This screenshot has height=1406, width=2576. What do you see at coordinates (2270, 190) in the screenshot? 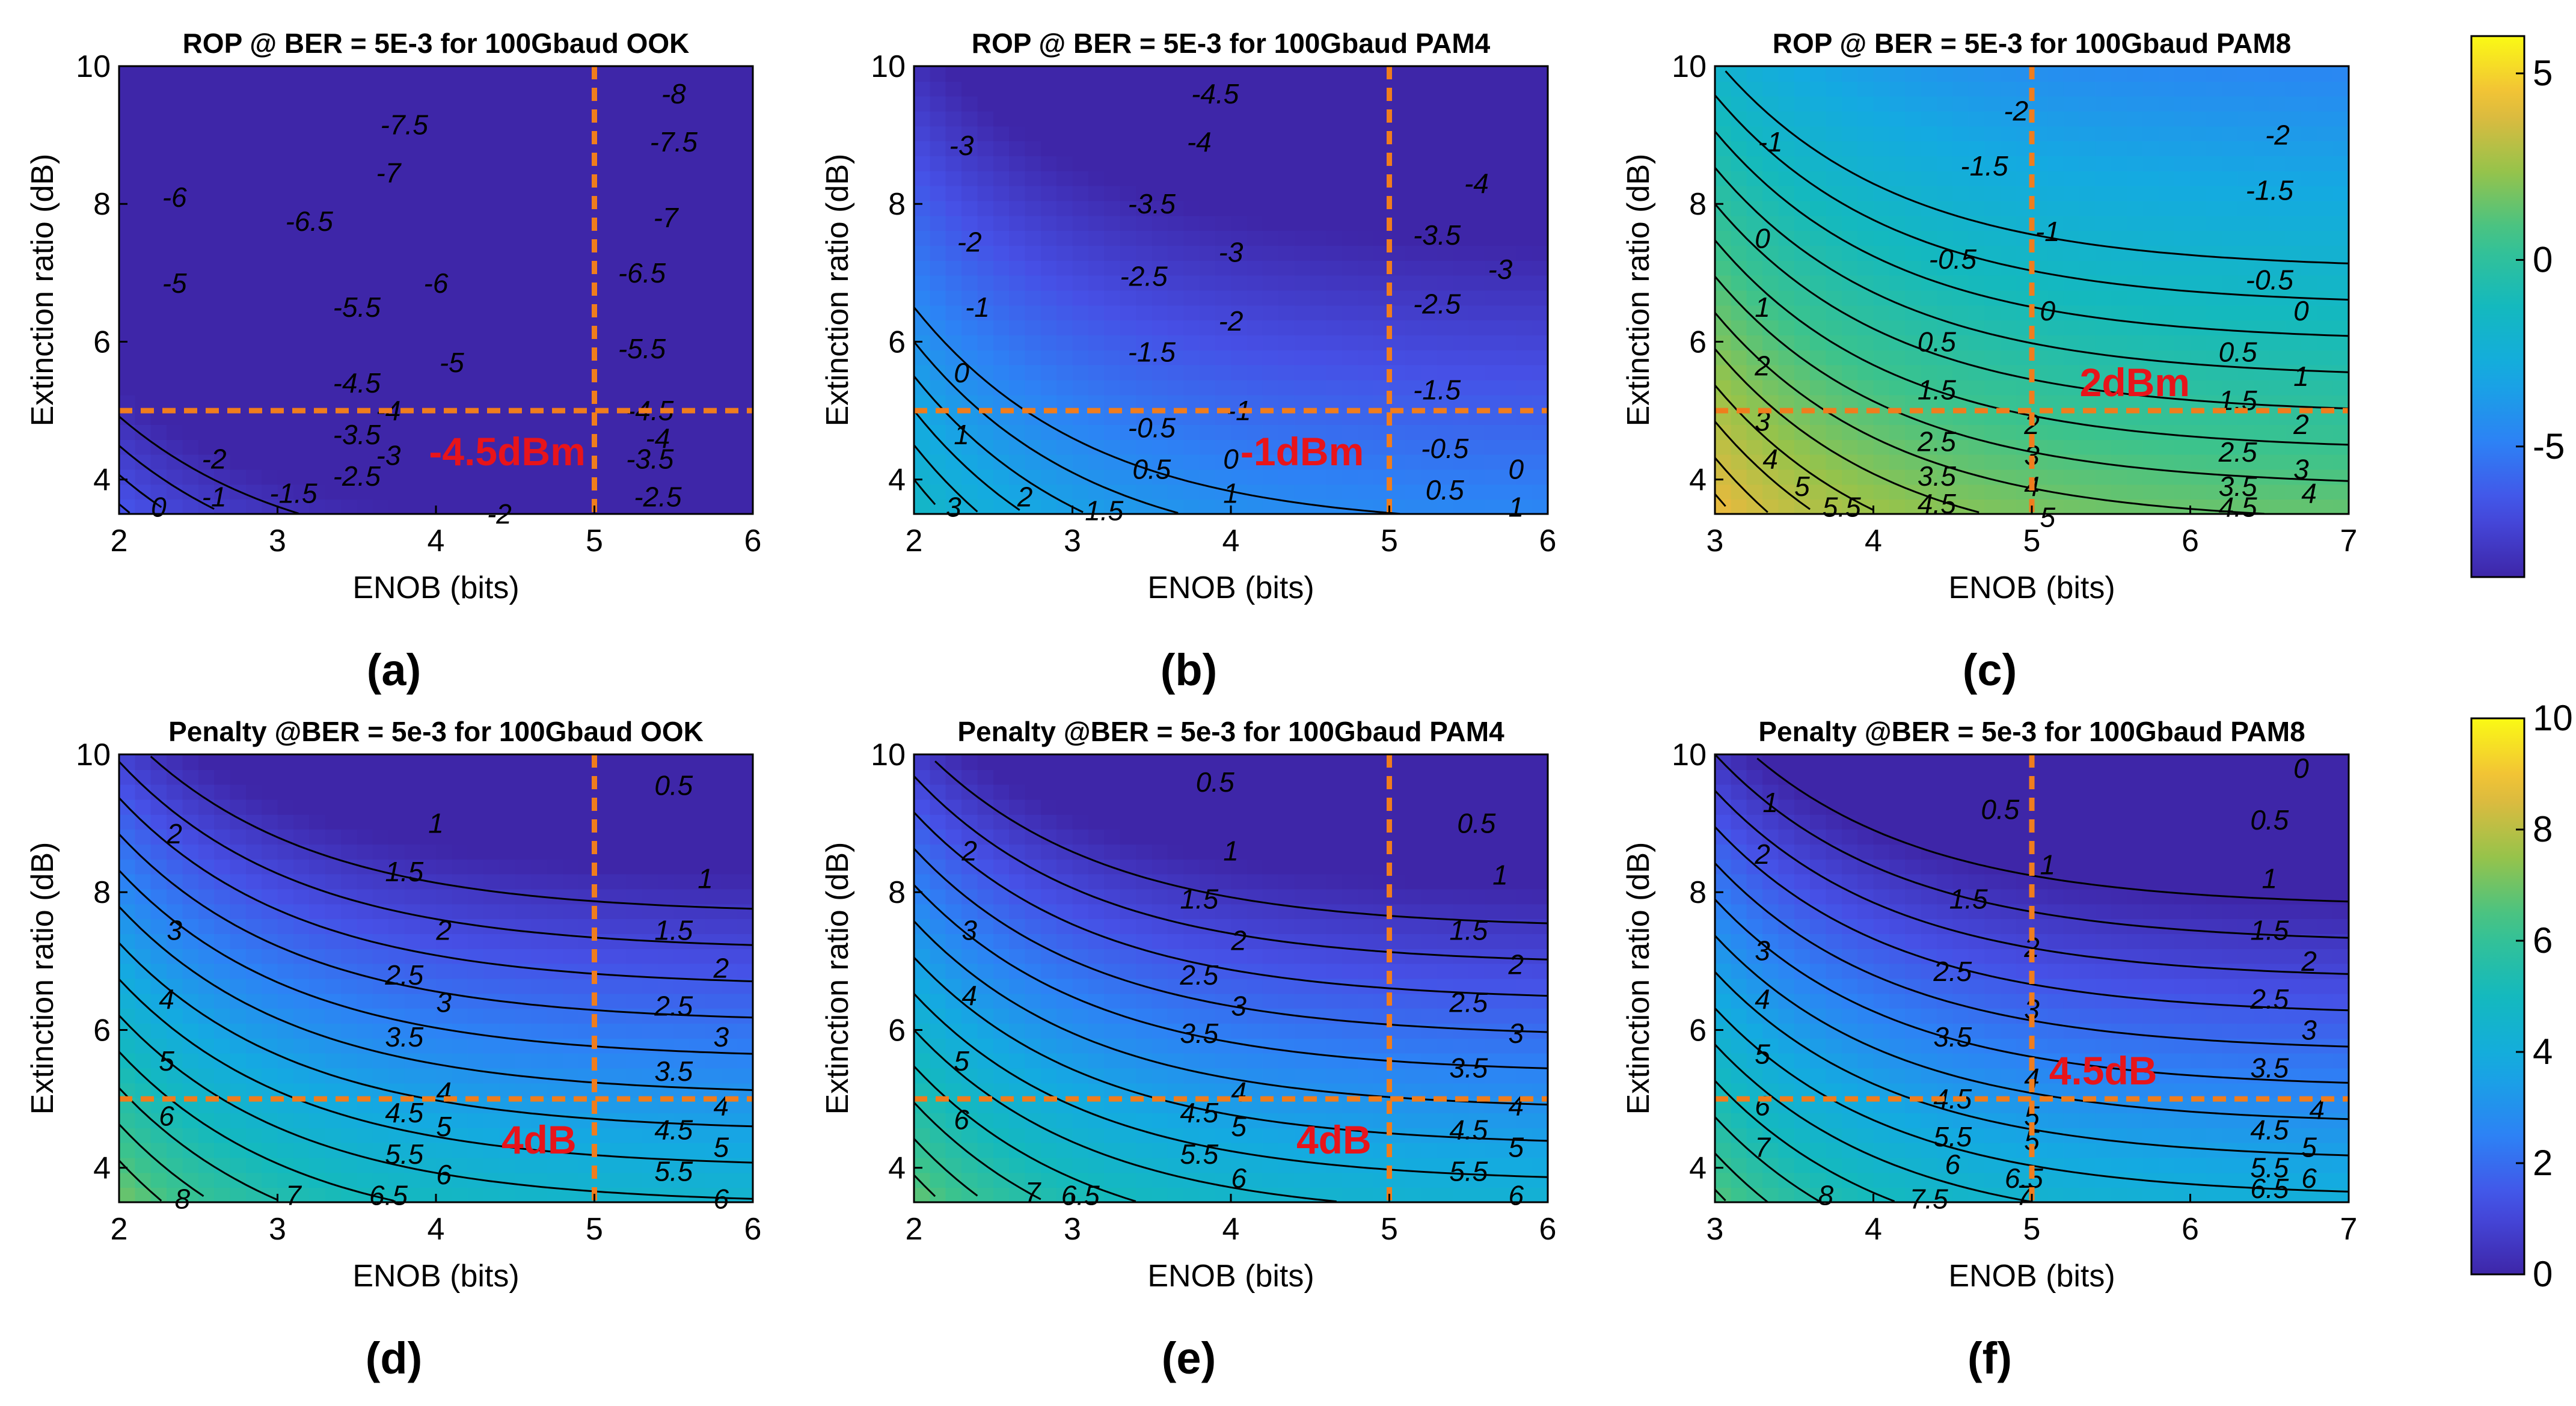
I see `contour-label: -1.5` at bounding box center [2270, 190].